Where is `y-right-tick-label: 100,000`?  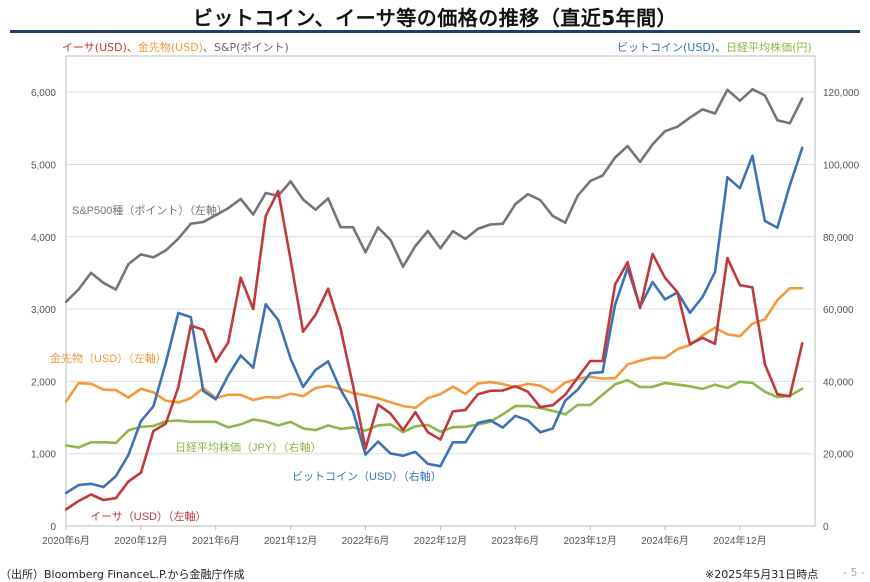 y-right-tick-label: 100,000 is located at coordinates (841, 165).